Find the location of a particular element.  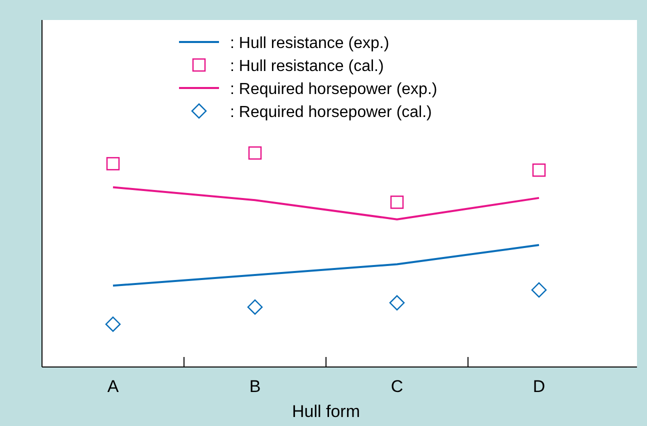

x-tick-label: D is located at coordinates (539, 386).